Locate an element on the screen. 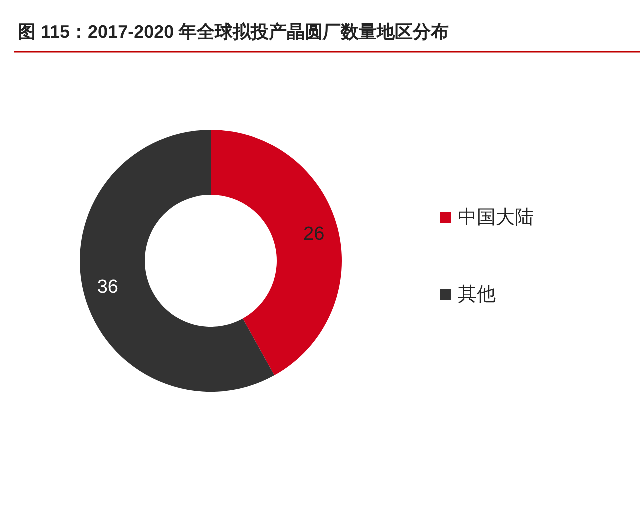  chart-title: 图 115：2017-2020 年全球拟投产晶圆厂数量地区分布 is located at coordinates (234, 32).